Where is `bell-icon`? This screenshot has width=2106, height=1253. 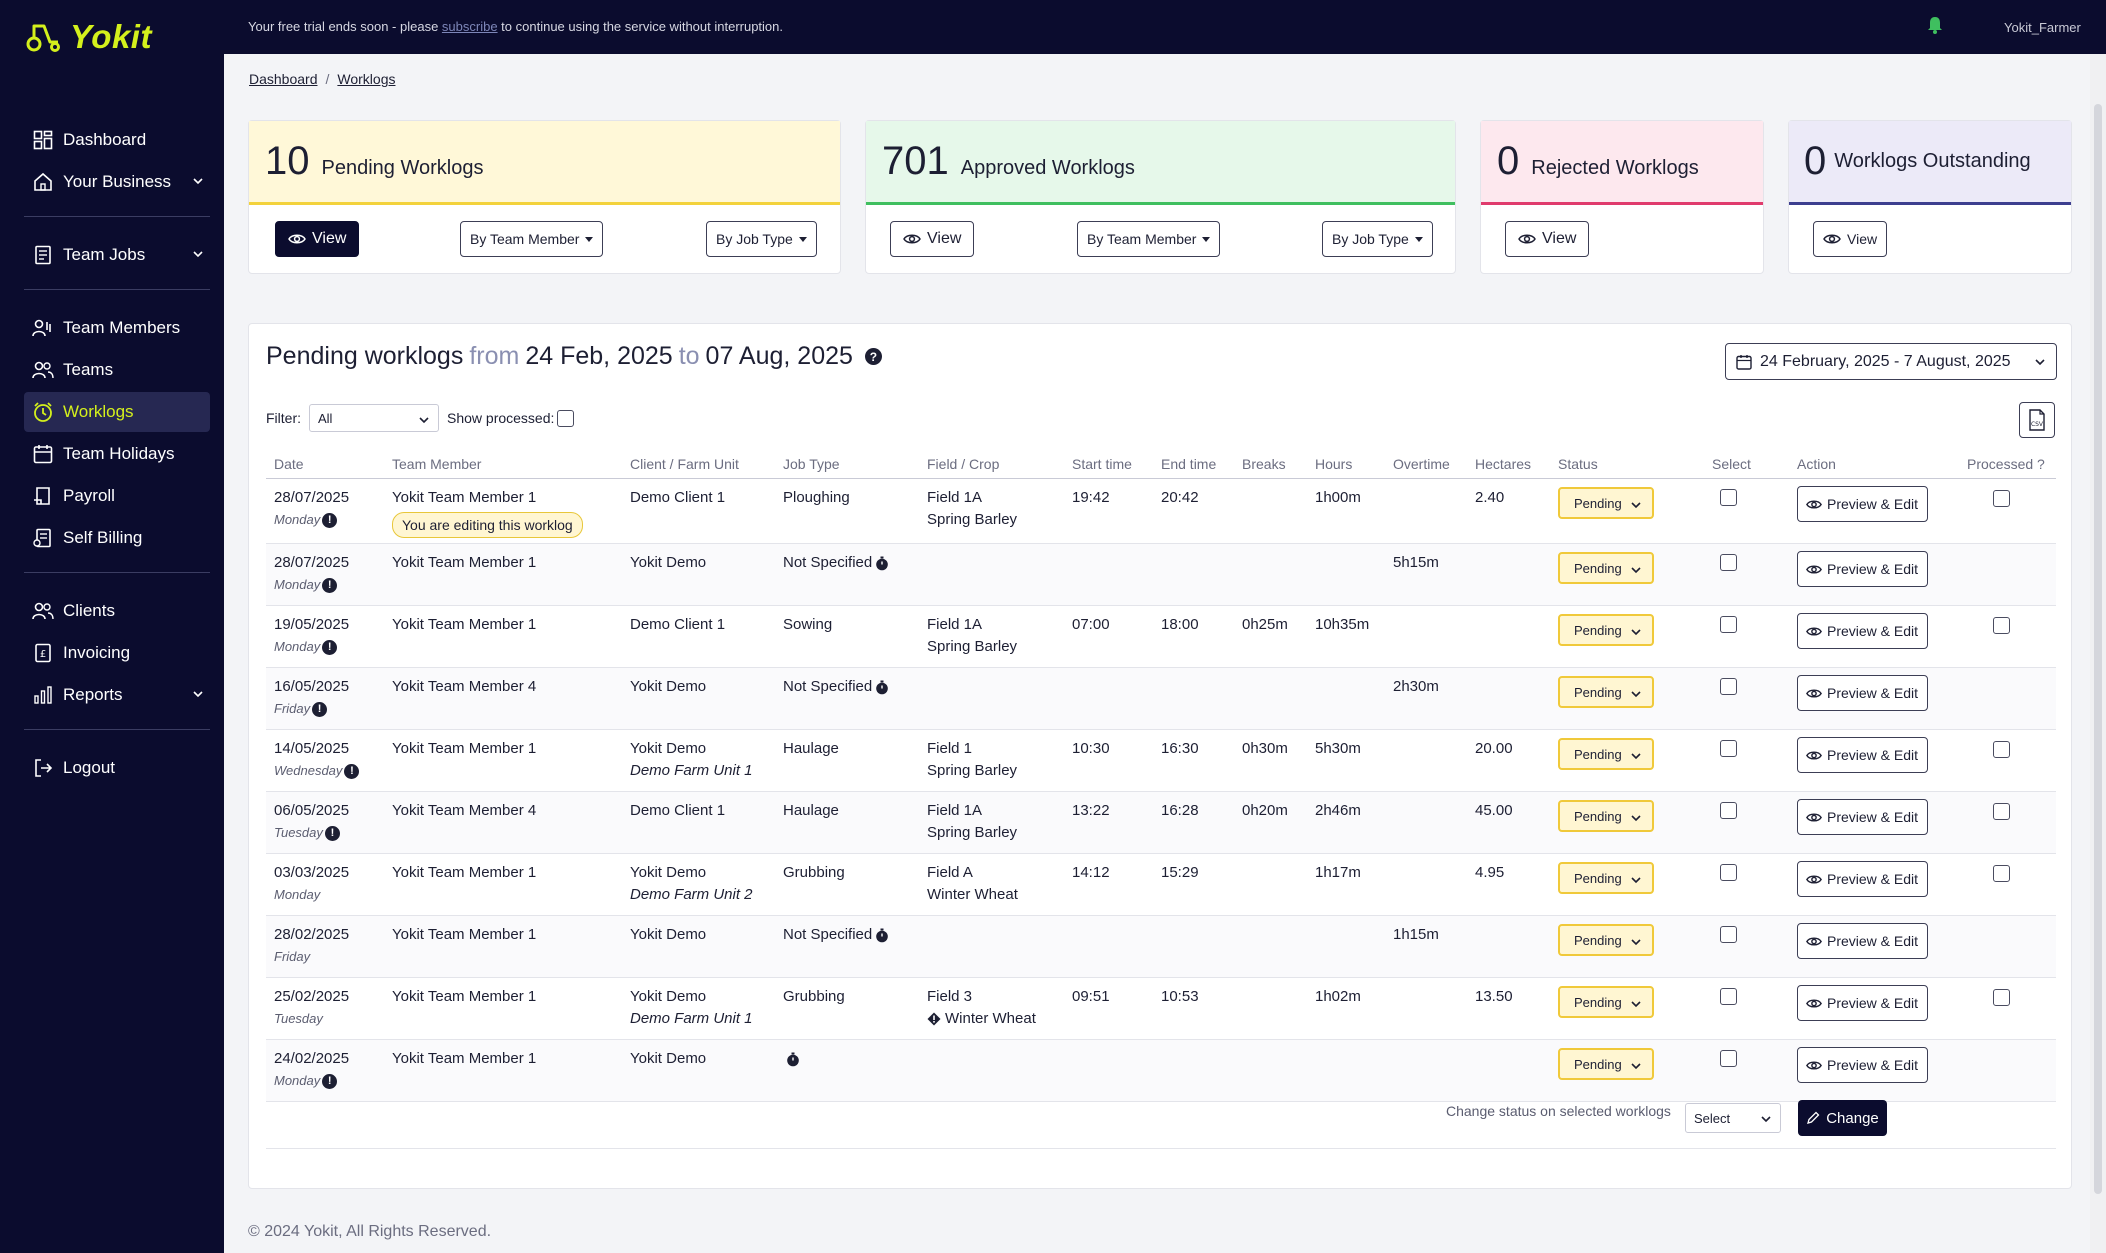
bell-icon is located at coordinates (1935, 25).